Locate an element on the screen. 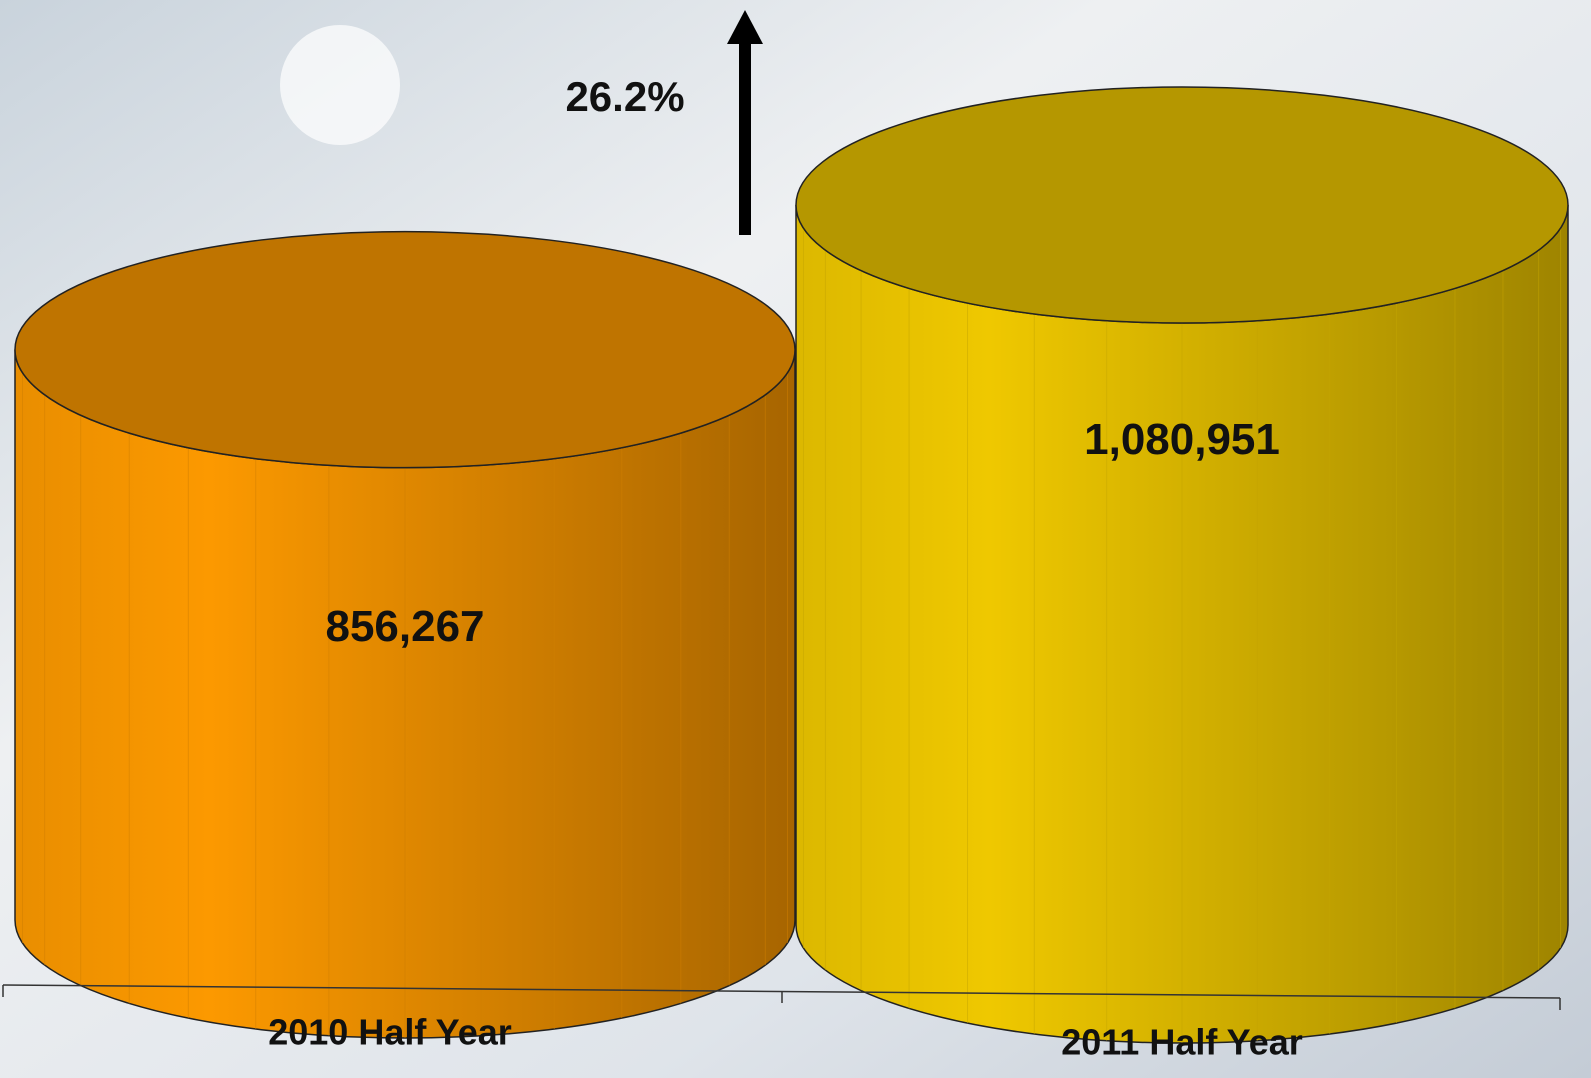 Image resolution: width=1591 pixels, height=1078 pixels. value-label: 1,080,951 is located at coordinates (1182, 439).